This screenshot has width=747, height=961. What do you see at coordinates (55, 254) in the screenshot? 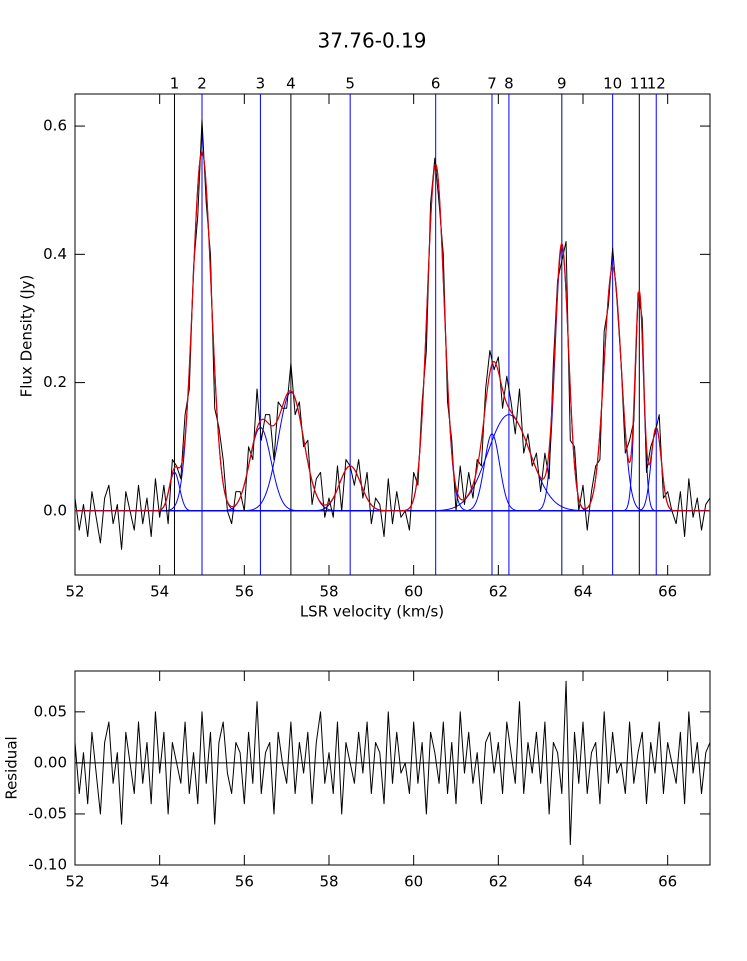
I see `y-tick-label: 0.4` at bounding box center [55, 254].